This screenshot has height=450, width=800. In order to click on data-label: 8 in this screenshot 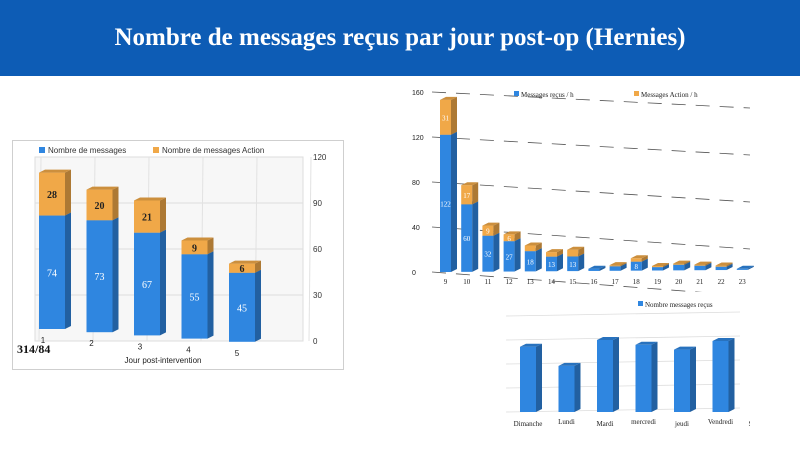, I will do `click(637, 267)`.